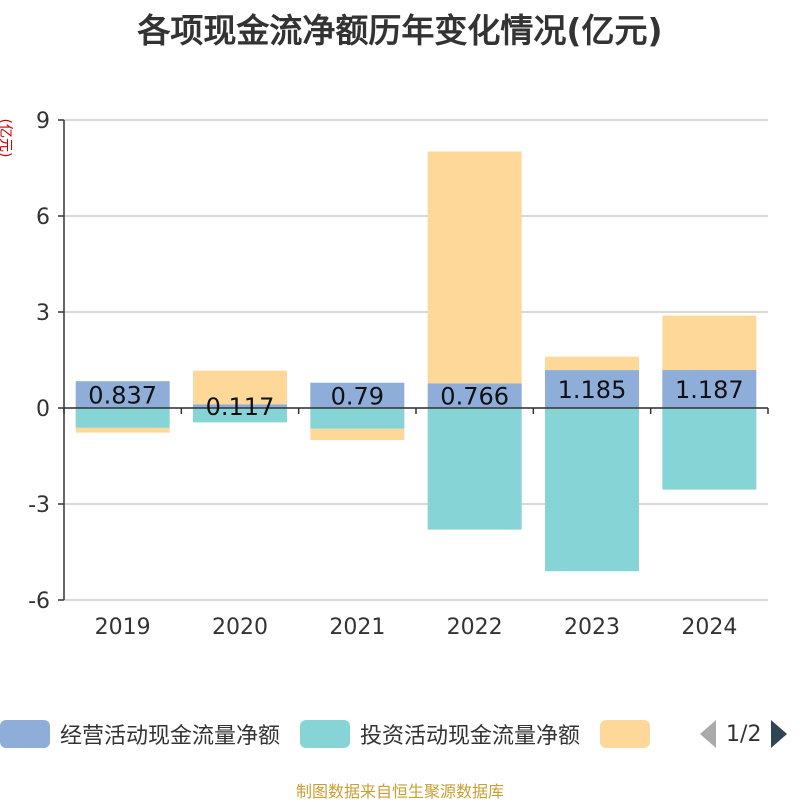 The width and height of the screenshot is (800, 802). What do you see at coordinates (357, 434) in the screenshot?
I see `bar-3-2021` at bounding box center [357, 434].